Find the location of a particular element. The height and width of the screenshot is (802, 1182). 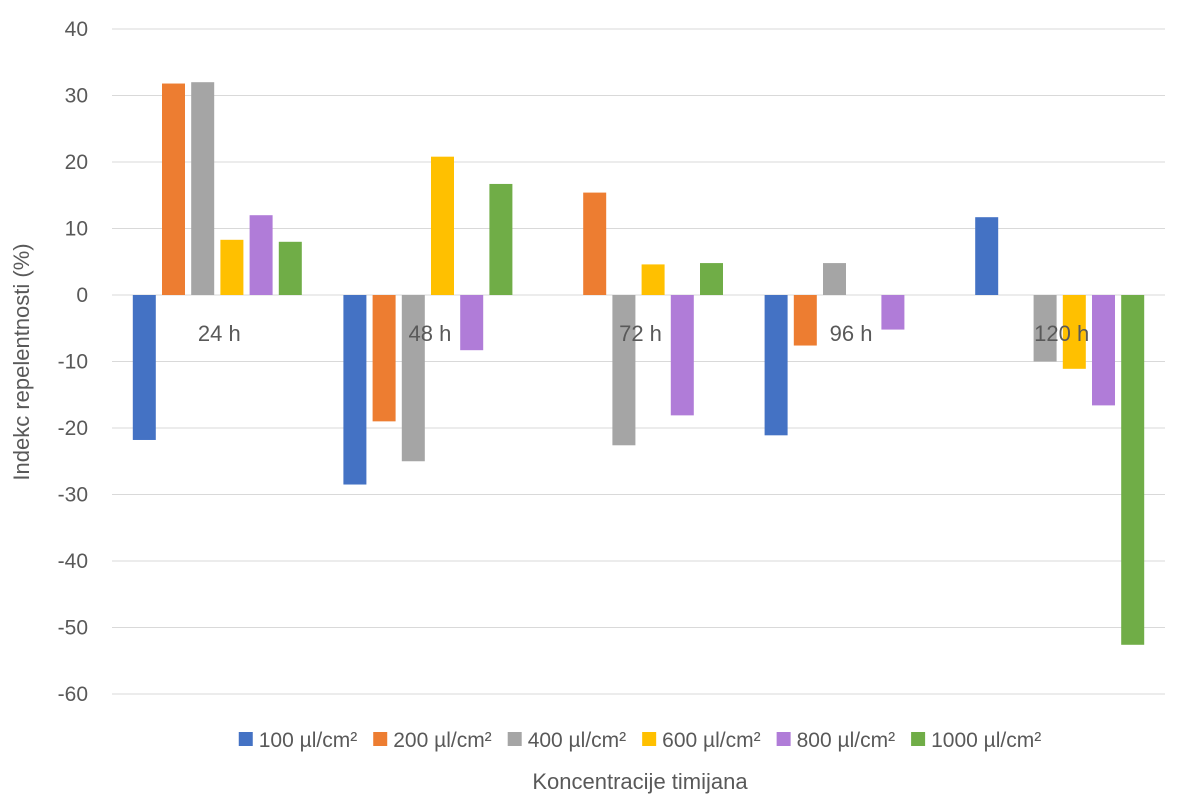

y-tick-label: 0 is located at coordinates (82, 295).